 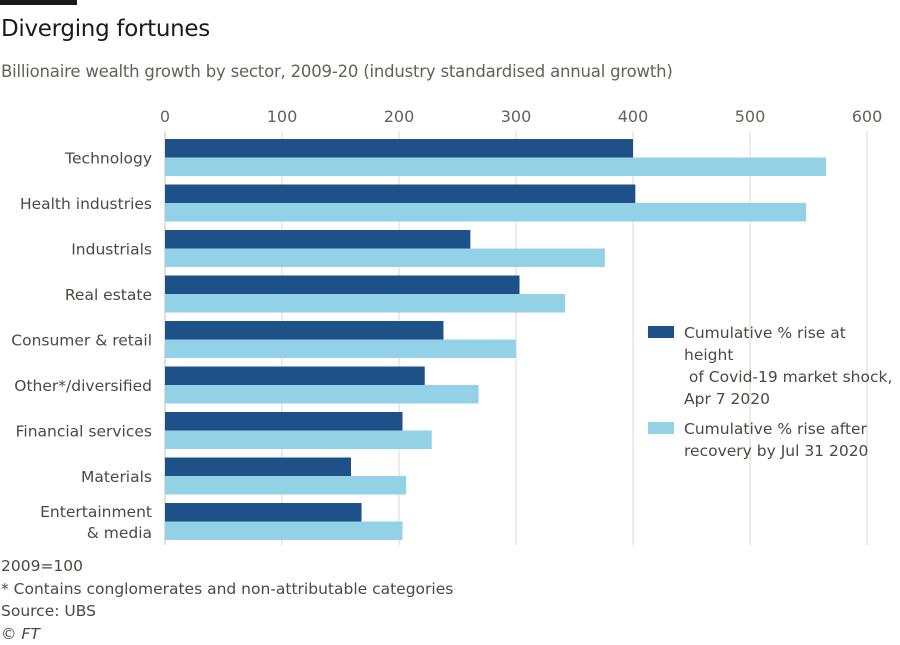 I want to click on source-note: Source: UBS, so click(x=227, y=611).